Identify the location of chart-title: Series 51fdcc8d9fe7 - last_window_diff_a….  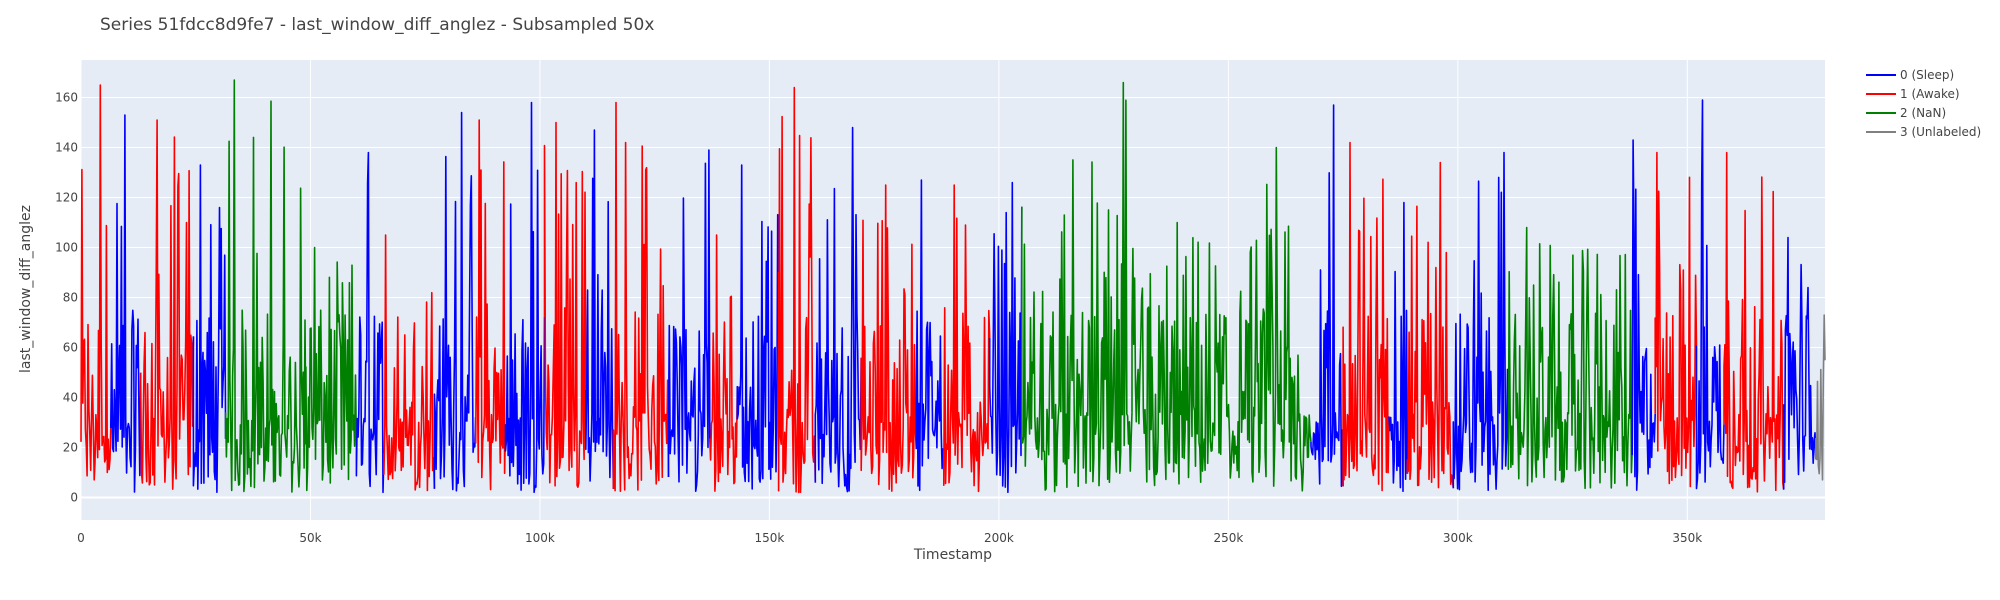
(377, 25).